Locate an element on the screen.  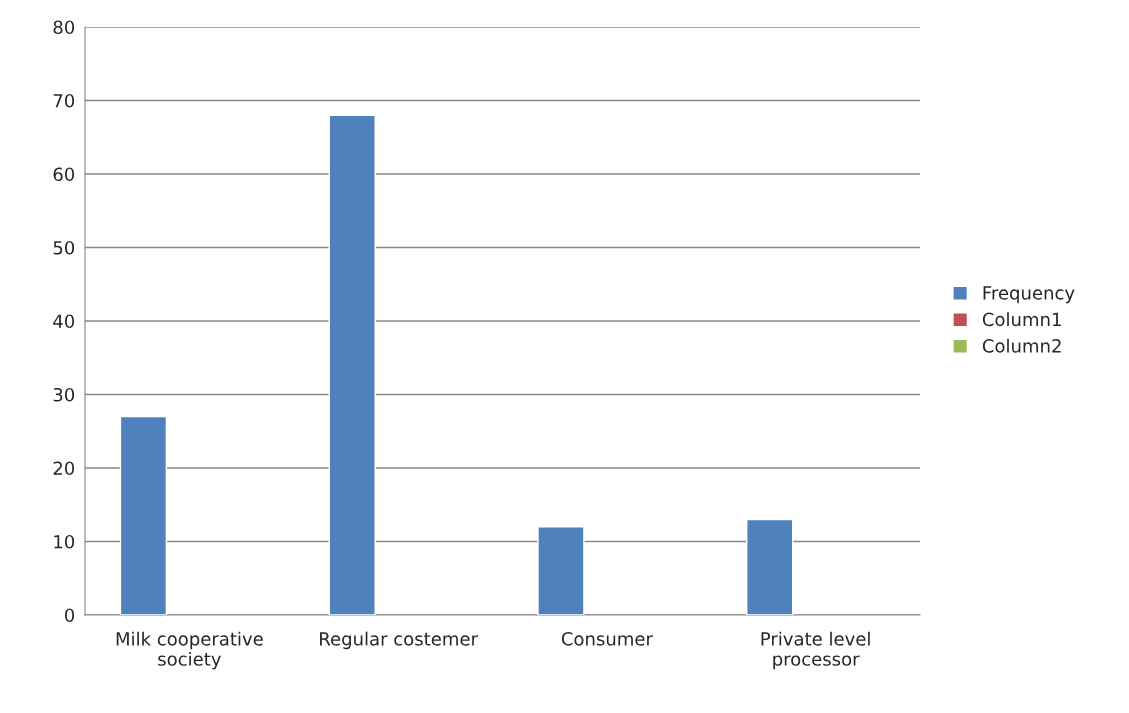
legend-label: Column2 is located at coordinates (1021, 345).